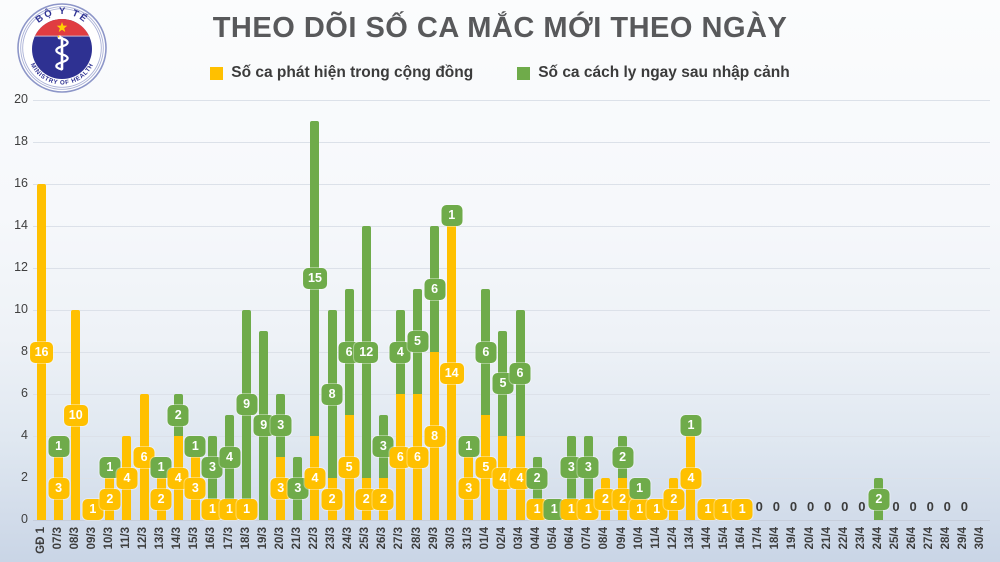 This screenshot has width=1000, height=562. Describe the element at coordinates (689, 538) in the screenshot. I see `x-tick-label: 13/4` at that location.